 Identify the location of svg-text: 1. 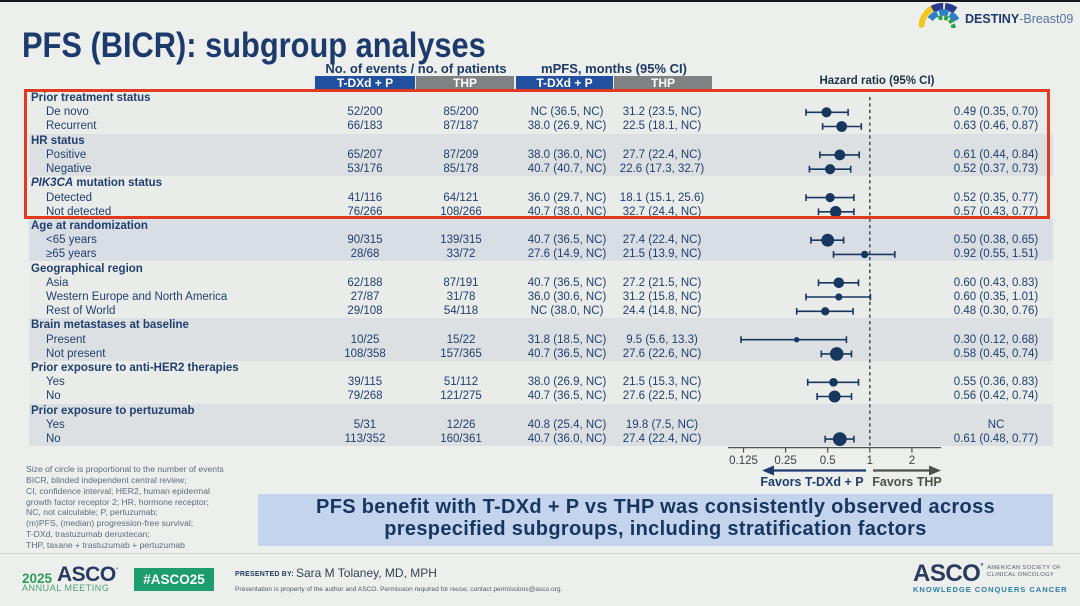
(870, 461).